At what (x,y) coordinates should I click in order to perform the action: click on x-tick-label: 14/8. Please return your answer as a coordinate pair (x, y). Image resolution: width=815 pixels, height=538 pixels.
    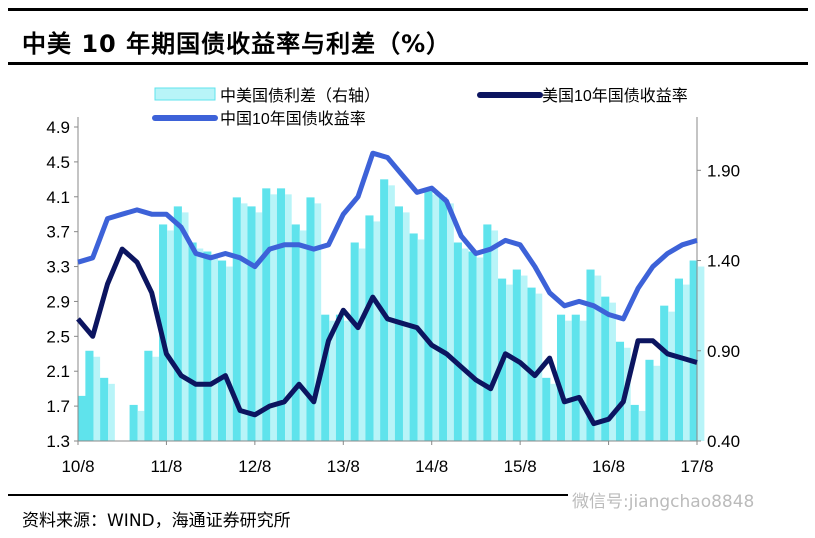
    Looking at the image, I should click on (431, 466).